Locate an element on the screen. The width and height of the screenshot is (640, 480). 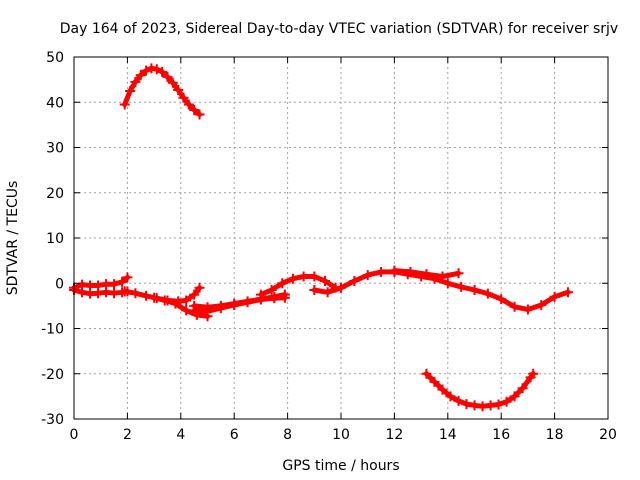
series-track-a is located at coordinates (101, 282).